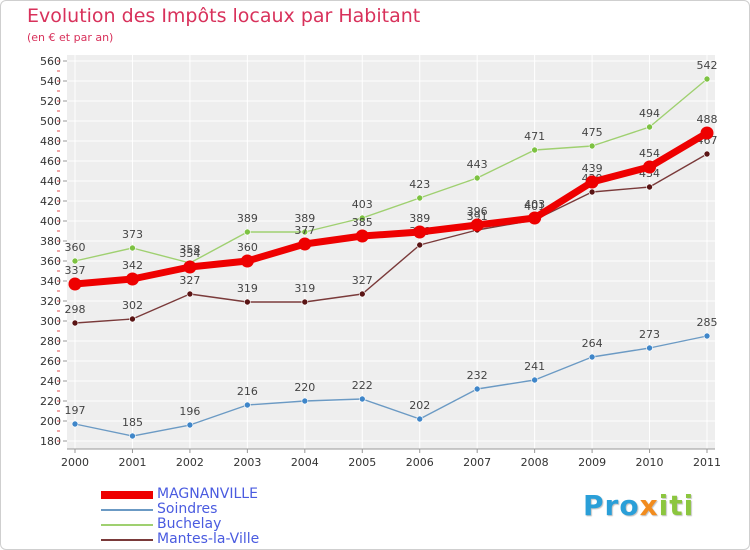 Image resolution: width=750 pixels, height=550 pixels. I want to click on data-label: 391, so click(477, 216).